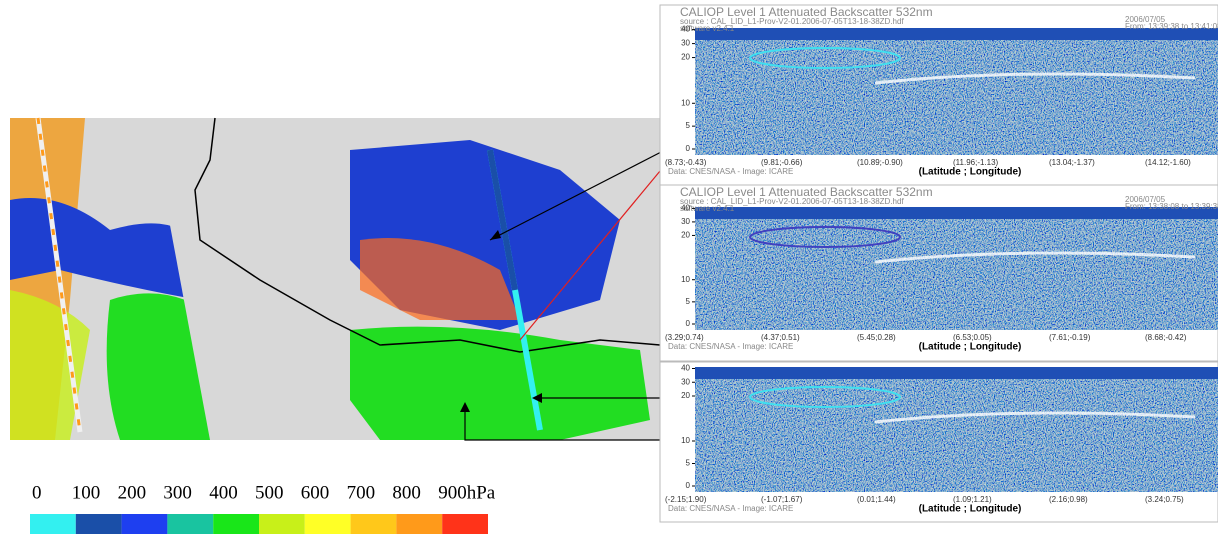  Describe the element at coordinates (972, 337) in the screenshot. I see `x-tick-label: (6.53;0.05)` at that location.